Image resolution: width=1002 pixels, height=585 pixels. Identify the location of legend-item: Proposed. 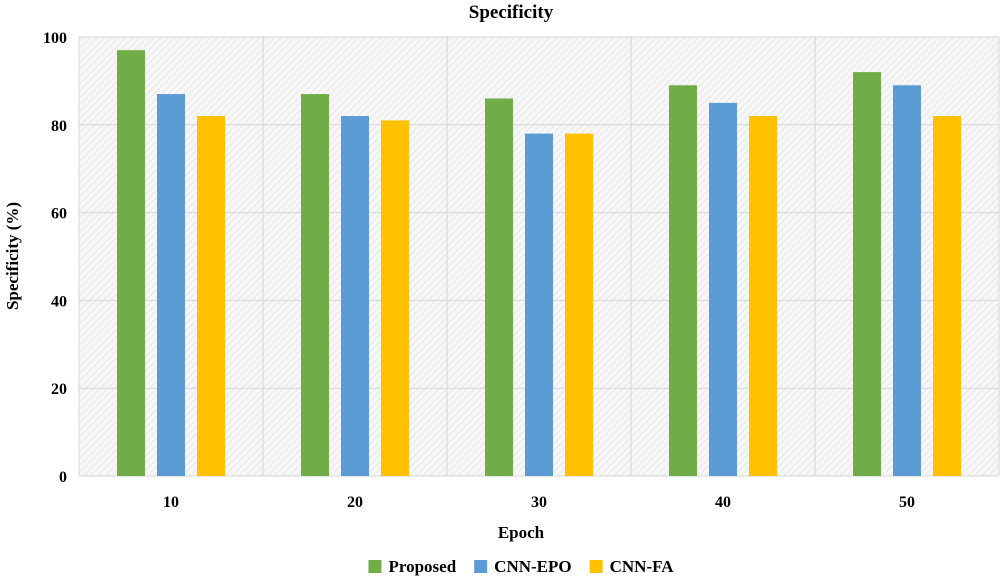
(412, 566).